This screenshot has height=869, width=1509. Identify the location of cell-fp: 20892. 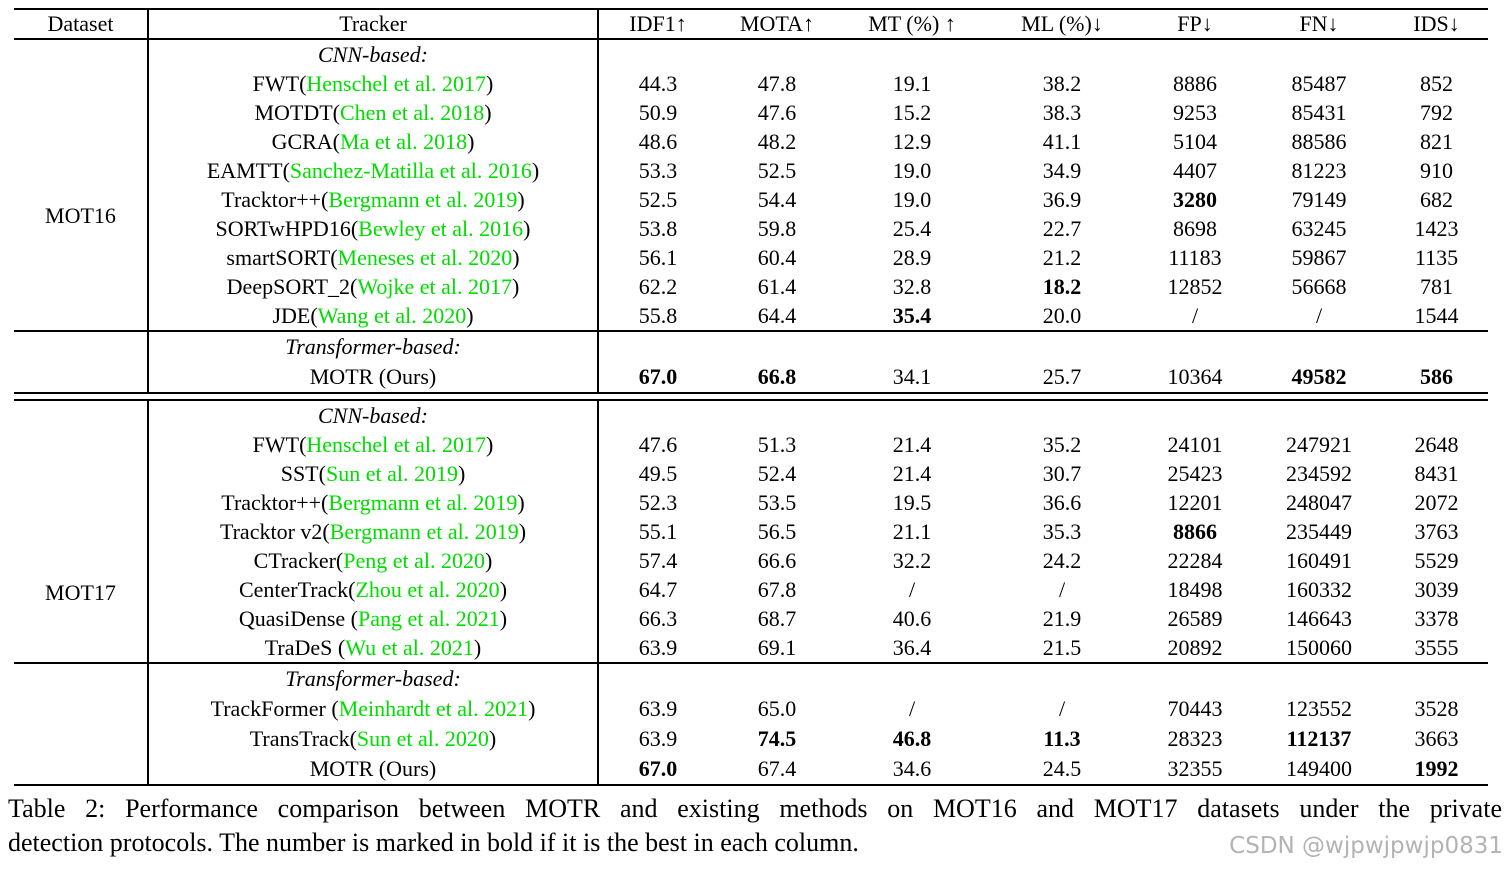
(1195, 647).